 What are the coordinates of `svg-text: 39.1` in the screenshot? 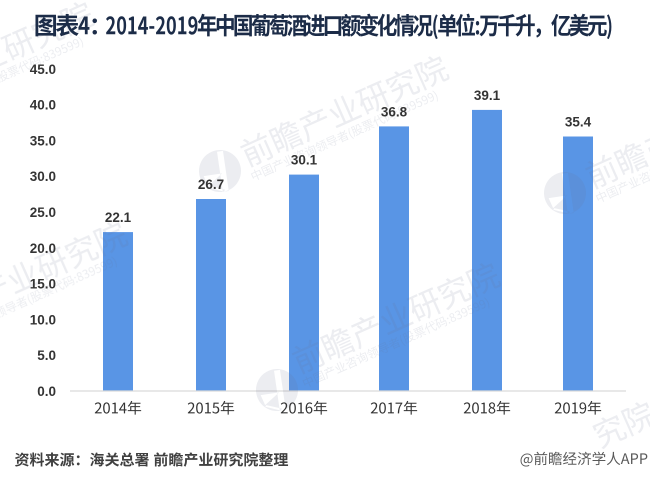 It's located at (487, 95).